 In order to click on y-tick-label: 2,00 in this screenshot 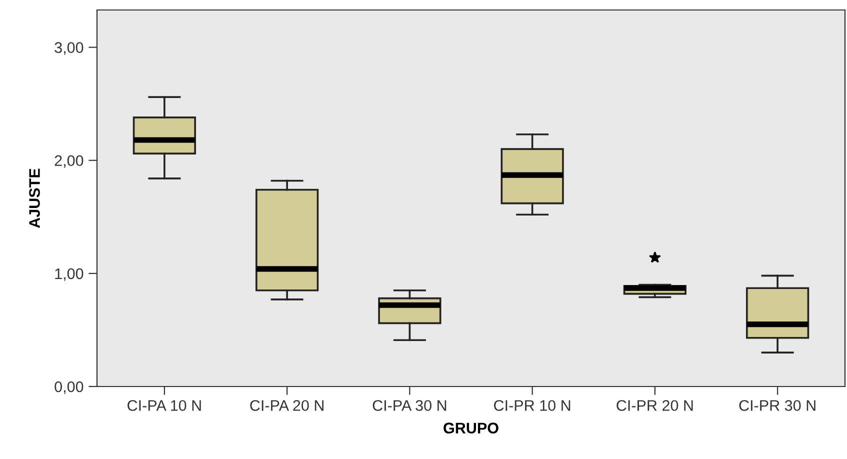, I will do `click(69, 161)`.